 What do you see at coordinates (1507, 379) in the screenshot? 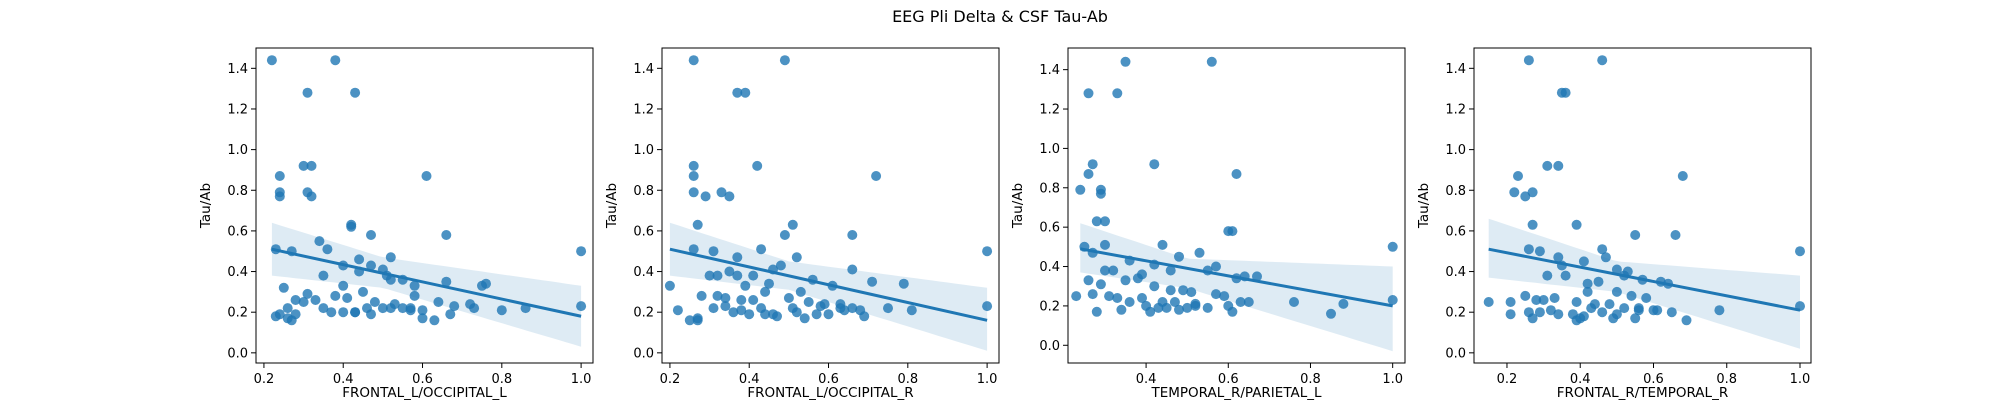
I see `x-tick-label: 0.2` at bounding box center [1507, 379].